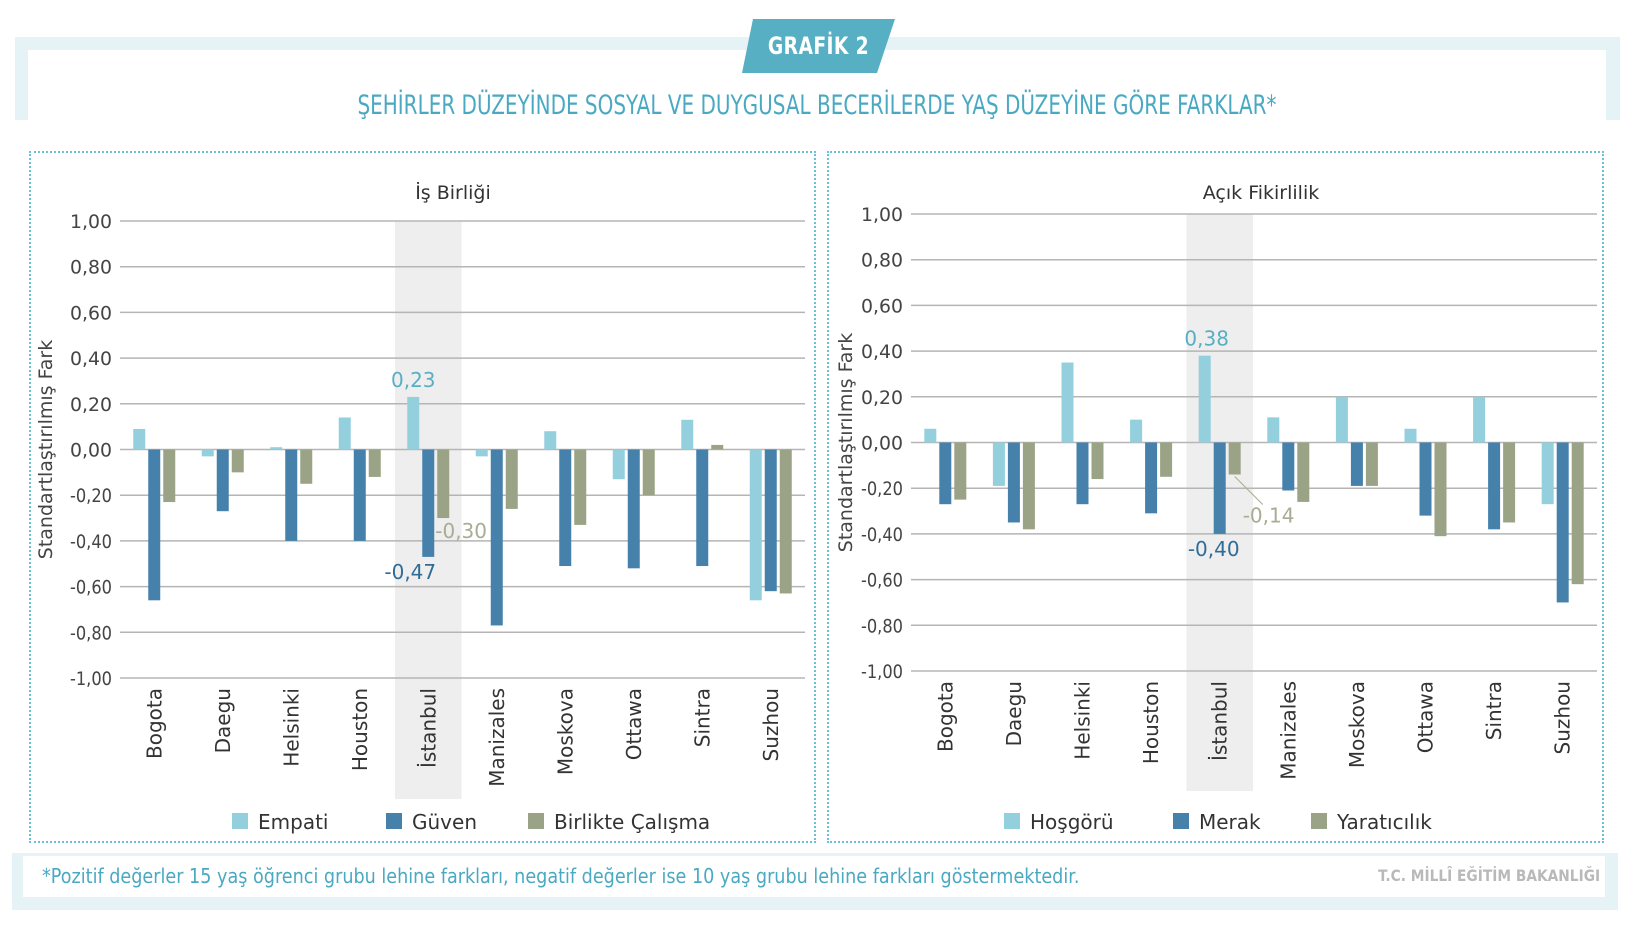 This screenshot has height=930, width=1634. Describe the element at coordinates (154, 525) in the screenshot. I see `bar-güven-0` at that location.